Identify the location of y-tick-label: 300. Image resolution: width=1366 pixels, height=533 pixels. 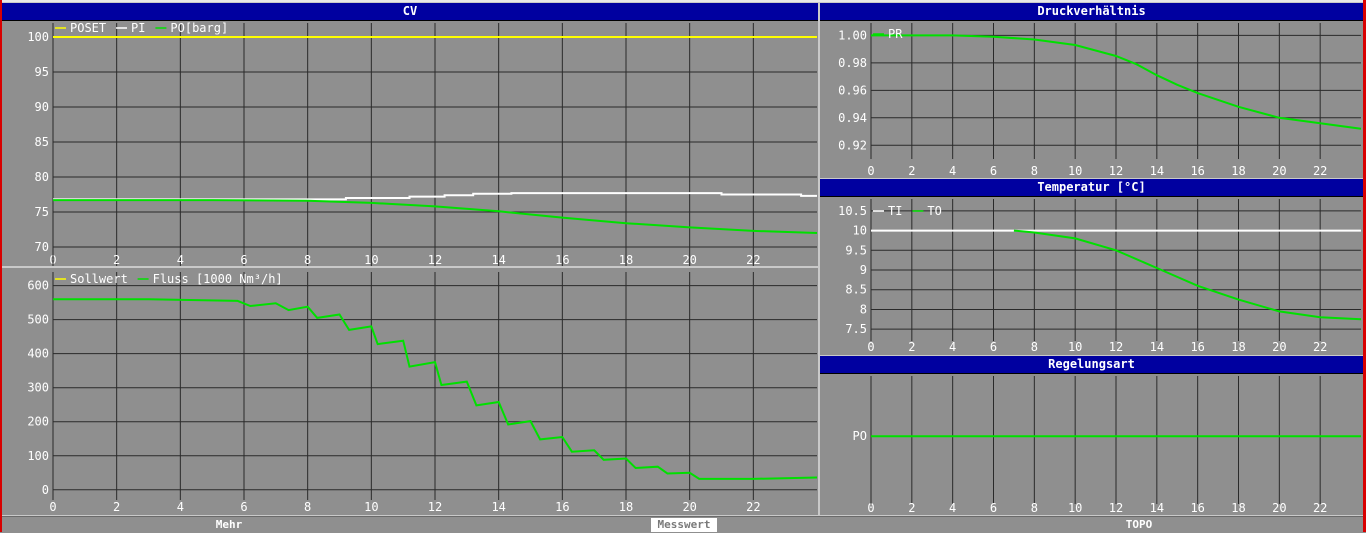
(38, 388).